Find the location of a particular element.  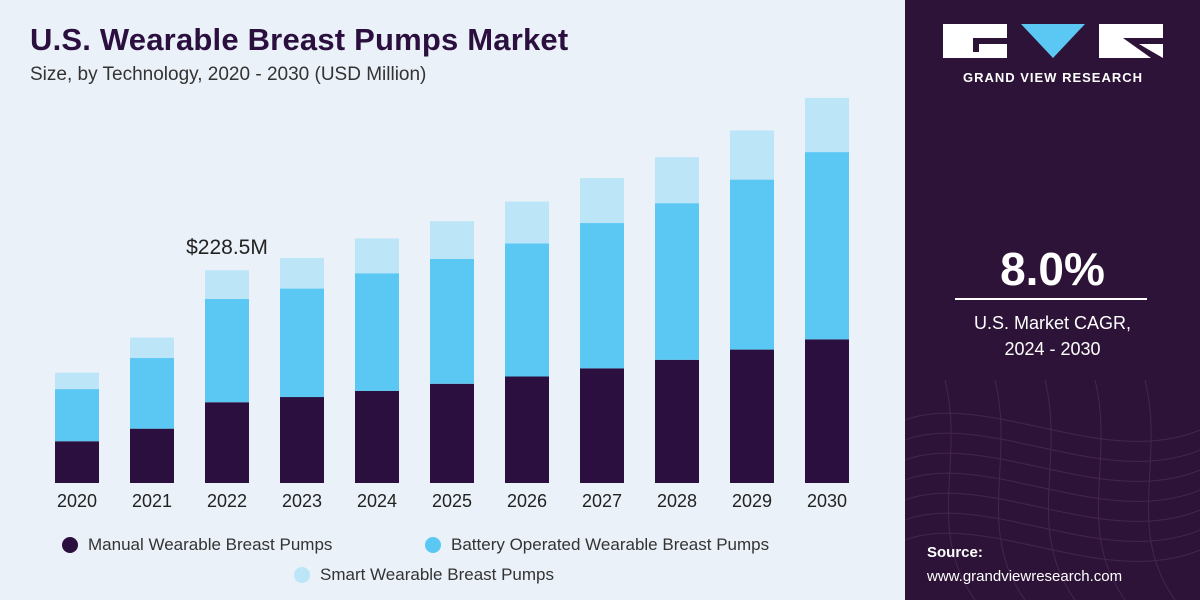

x-tick-label-2027: 2027 is located at coordinates (602, 501).